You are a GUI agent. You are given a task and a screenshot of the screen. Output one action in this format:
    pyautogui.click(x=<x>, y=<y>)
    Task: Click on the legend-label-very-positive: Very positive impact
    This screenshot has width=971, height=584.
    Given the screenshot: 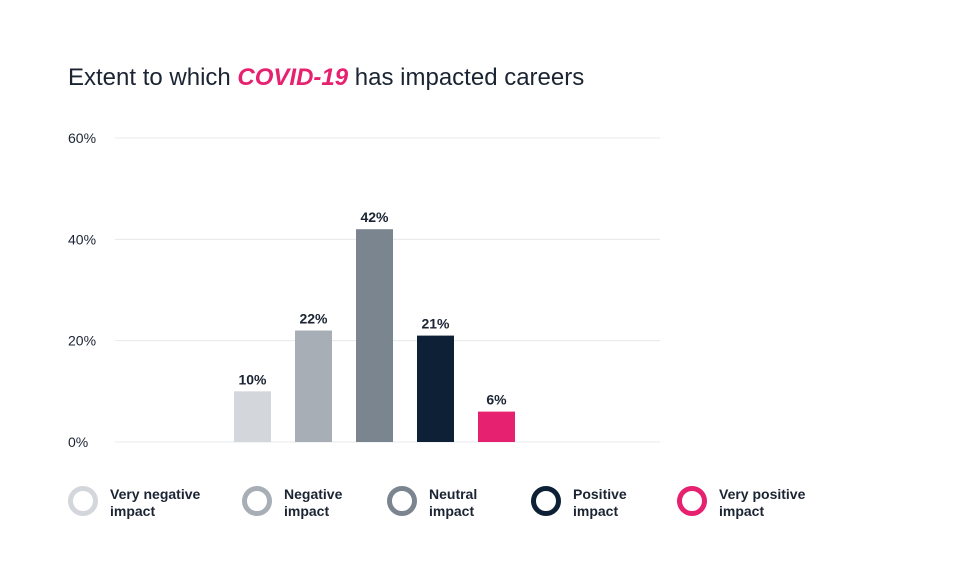 What is the action you would take?
    pyautogui.click(x=774, y=503)
    